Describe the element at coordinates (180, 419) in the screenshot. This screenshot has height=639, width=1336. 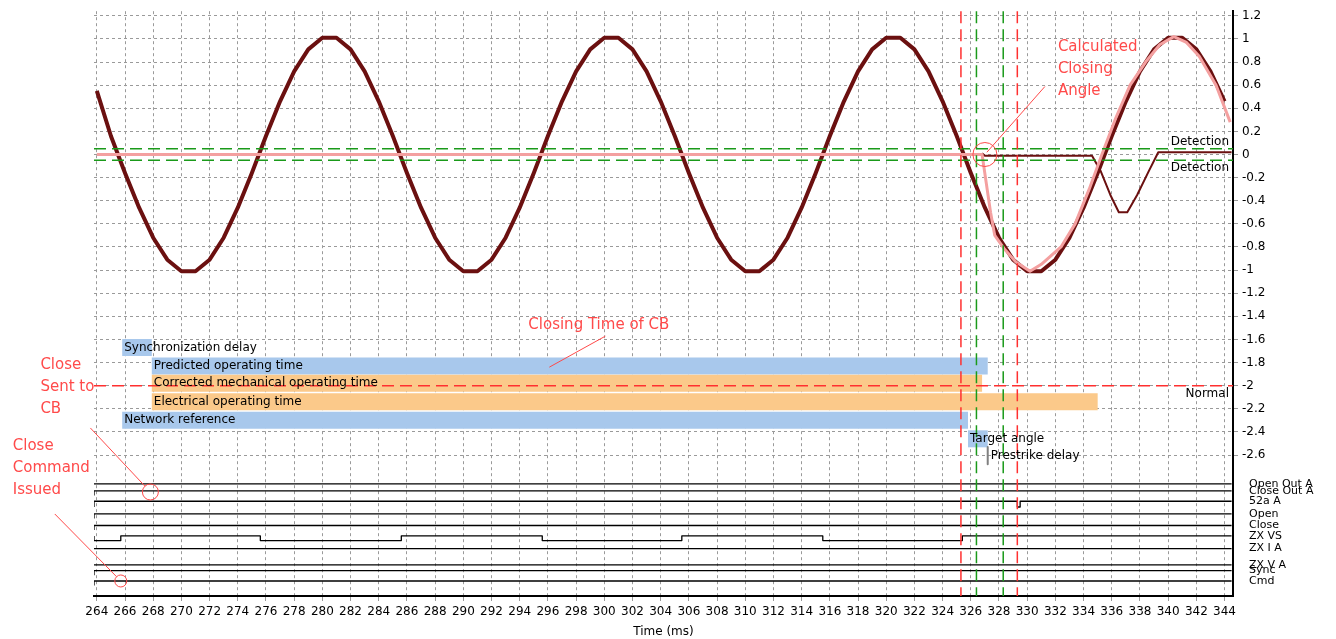
I see `series-label: Network reference` at that location.